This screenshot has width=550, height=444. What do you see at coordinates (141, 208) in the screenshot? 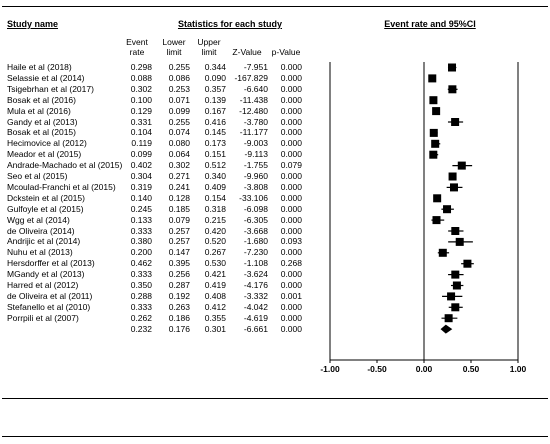
I see `cell-er: 0.245` at bounding box center [141, 208].